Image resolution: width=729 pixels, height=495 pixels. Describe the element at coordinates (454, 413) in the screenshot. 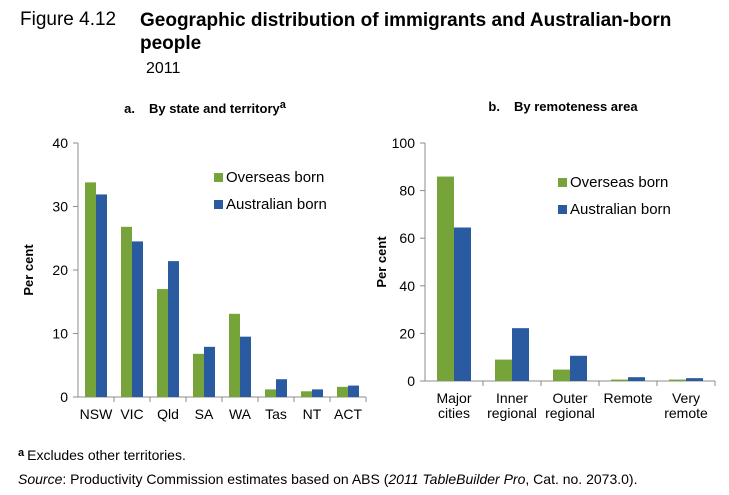

I see `x-tick-label: cities` at that location.